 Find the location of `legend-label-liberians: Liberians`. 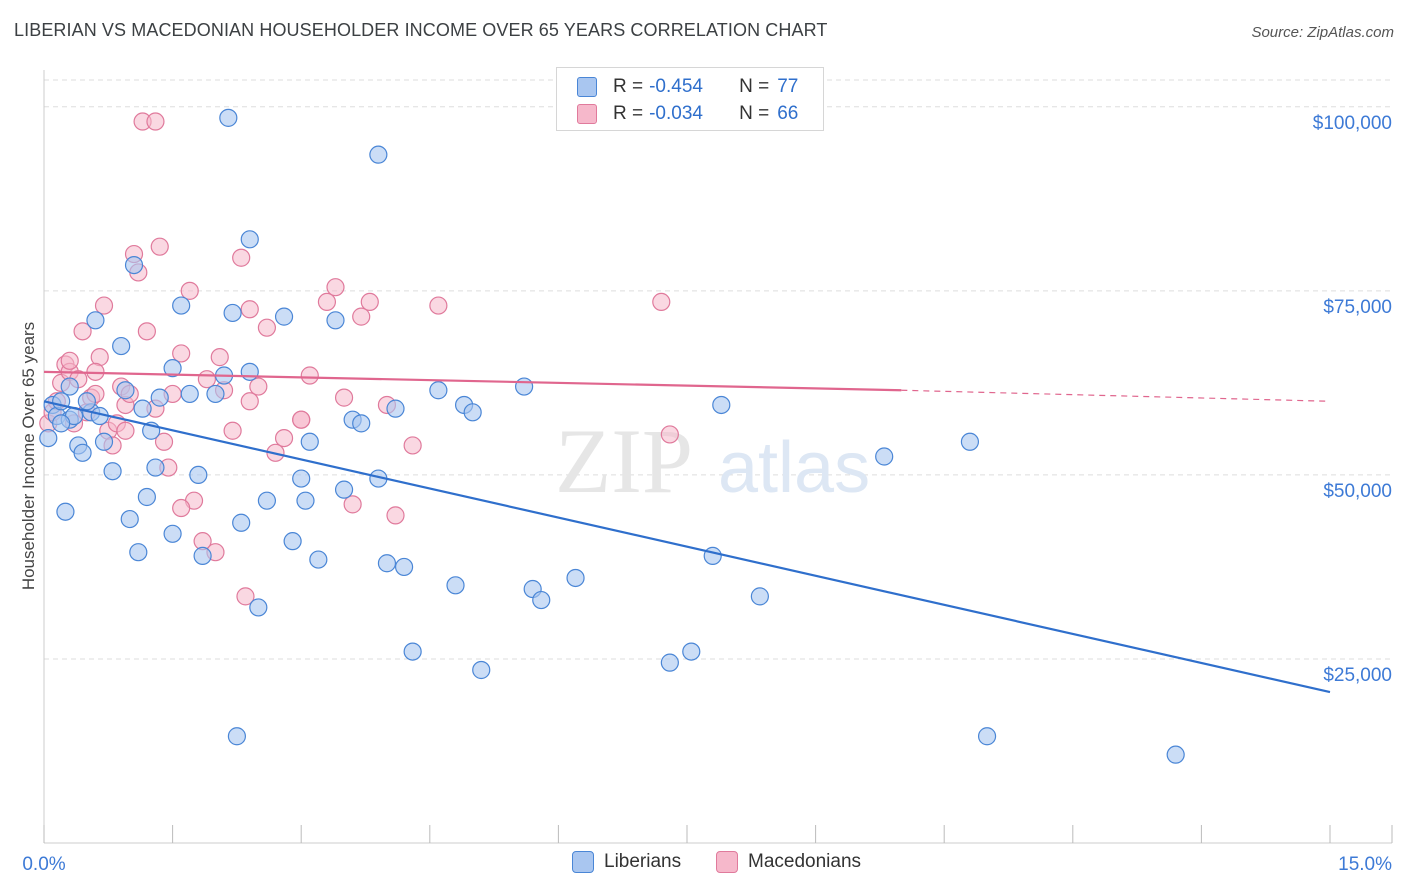

legend-label-liberians: Liberians is located at coordinates (643, 861).